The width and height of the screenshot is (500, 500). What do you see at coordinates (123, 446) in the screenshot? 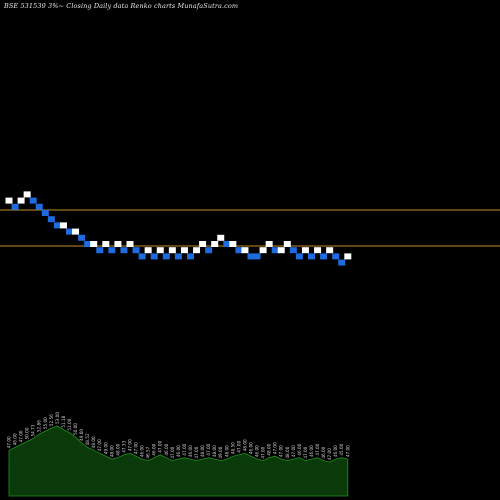
I see `volume-label: 47.33` at bounding box center [123, 446].